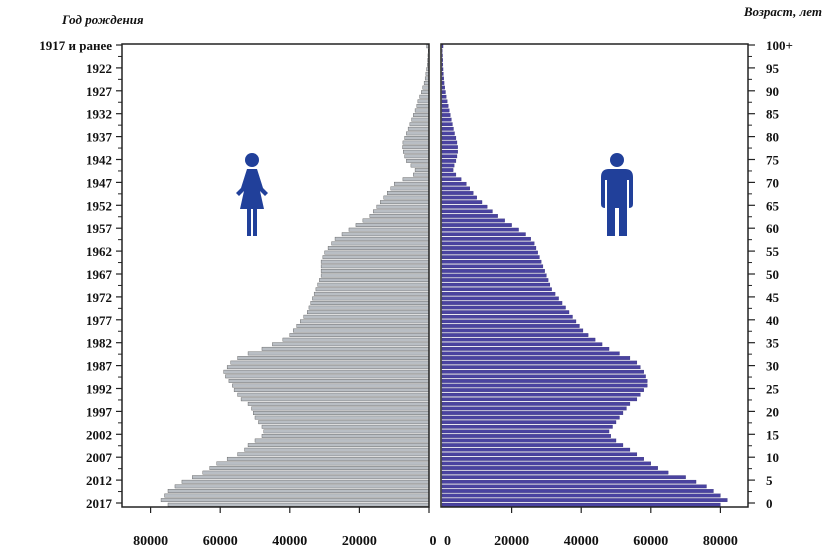 The height and width of the screenshot is (550, 827). Describe the element at coordinates (99, 137) in the screenshot. I see `year-tick-label: 1937` at that location.